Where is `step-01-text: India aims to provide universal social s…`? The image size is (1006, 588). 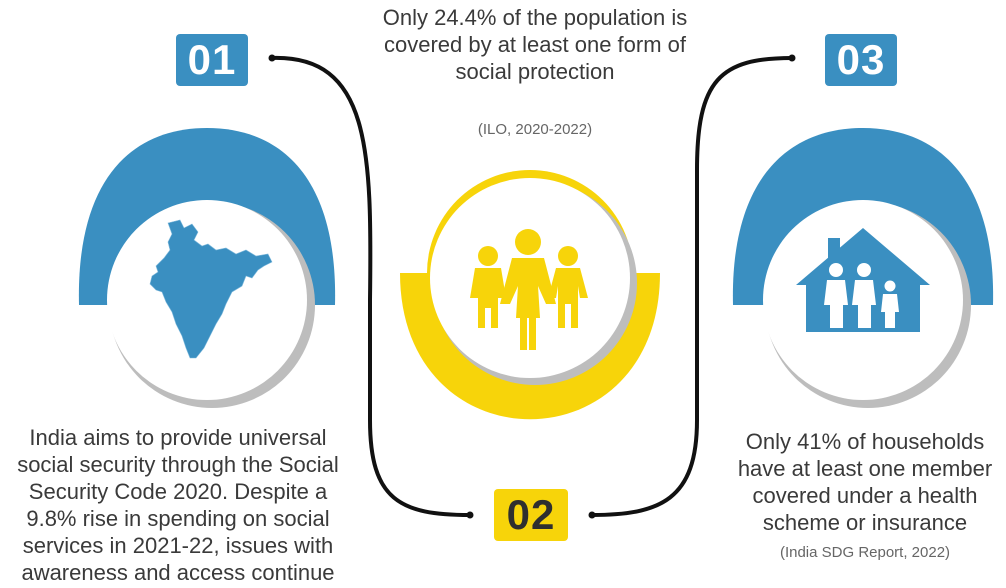 step-01-text: India aims to provide universal social s… is located at coordinates (178, 505).